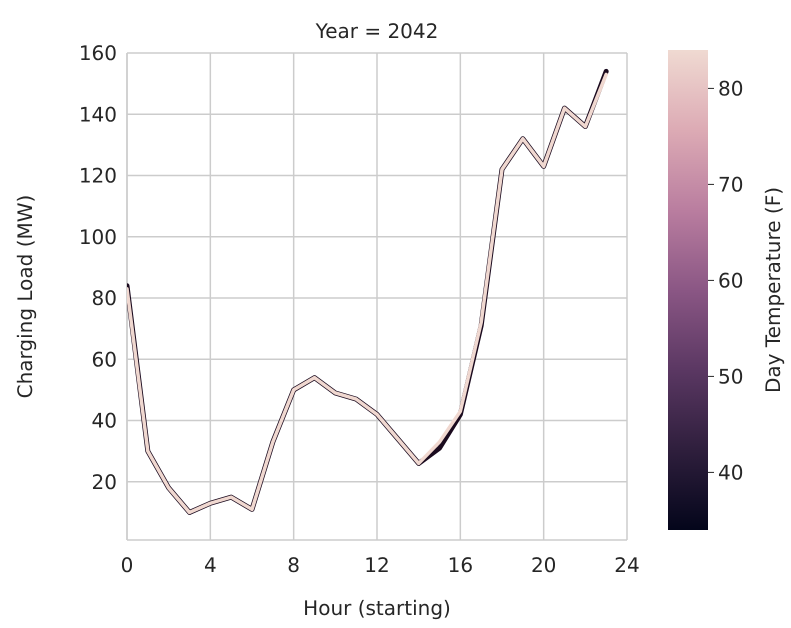 Image resolution: width=791 pixels, height=628 pixels. I want to click on chart-title: Year = 2042, so click(376, 31).